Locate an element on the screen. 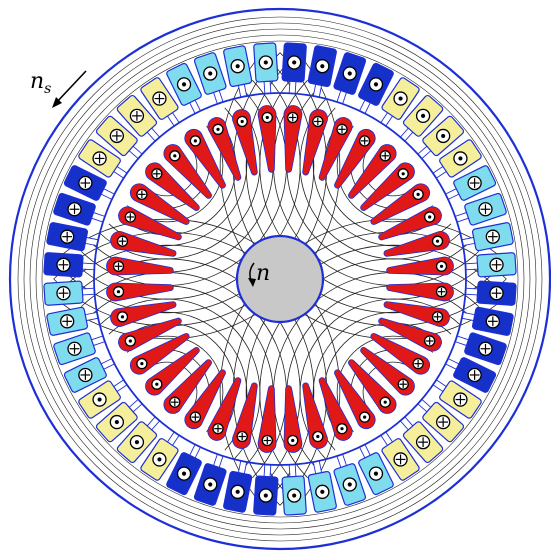 The height and width of the screenshot is (558, 551). stator-rotation-indicator: ns is located at coordinates (58, 88).